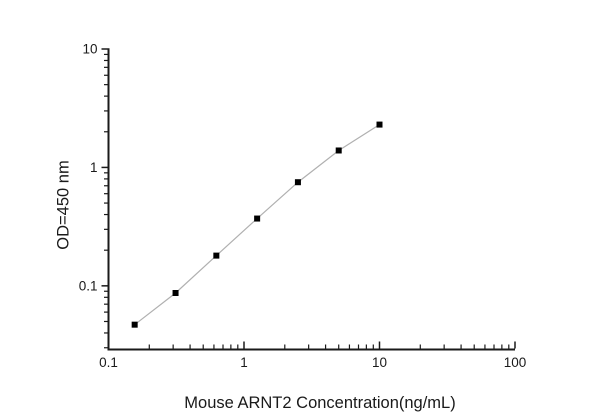 Image resolution: width=600 pixels, height=419 pixels. Describe the element at coordinates (379, 362) in the screenshot. I see `x-tick-label: 10` at that location.